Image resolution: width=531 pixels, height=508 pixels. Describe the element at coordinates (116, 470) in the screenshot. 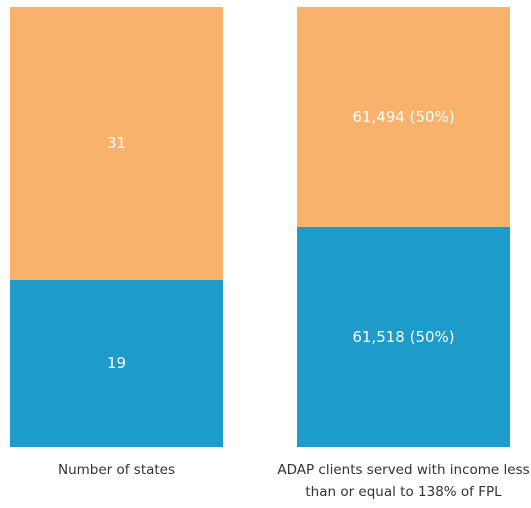

I see `x-tick-label: Number of states` at that location.